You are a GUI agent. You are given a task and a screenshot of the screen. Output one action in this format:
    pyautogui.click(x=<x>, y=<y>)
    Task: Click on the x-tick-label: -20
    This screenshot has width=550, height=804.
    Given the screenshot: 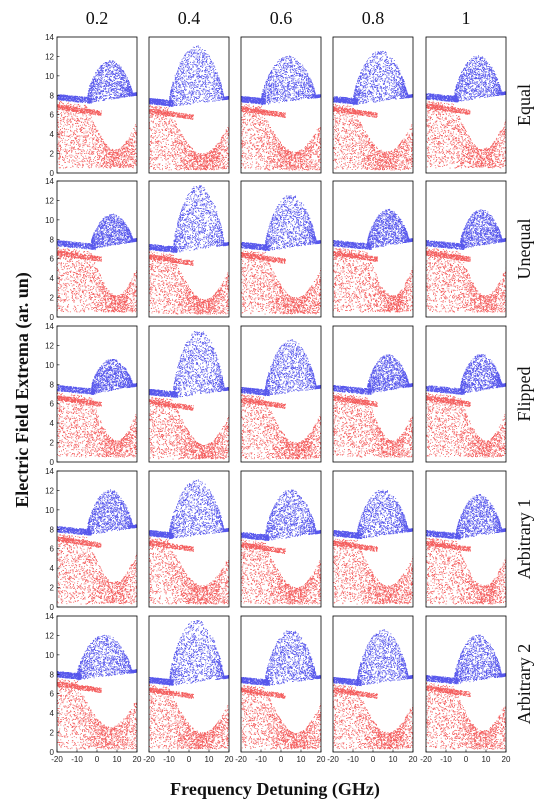 What is the action you would take?
    pyautogui.click(x=426, y=759)
    